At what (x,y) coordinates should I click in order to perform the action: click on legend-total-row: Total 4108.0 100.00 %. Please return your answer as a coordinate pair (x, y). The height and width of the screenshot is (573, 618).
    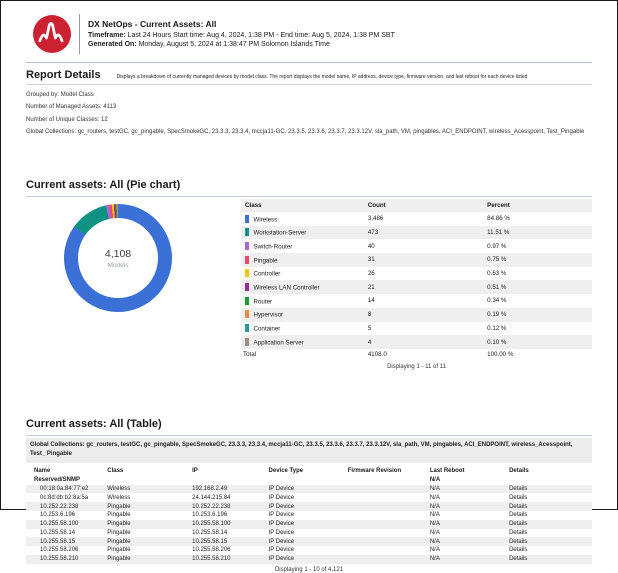
    Looking at the image, I should click on (416, 355).